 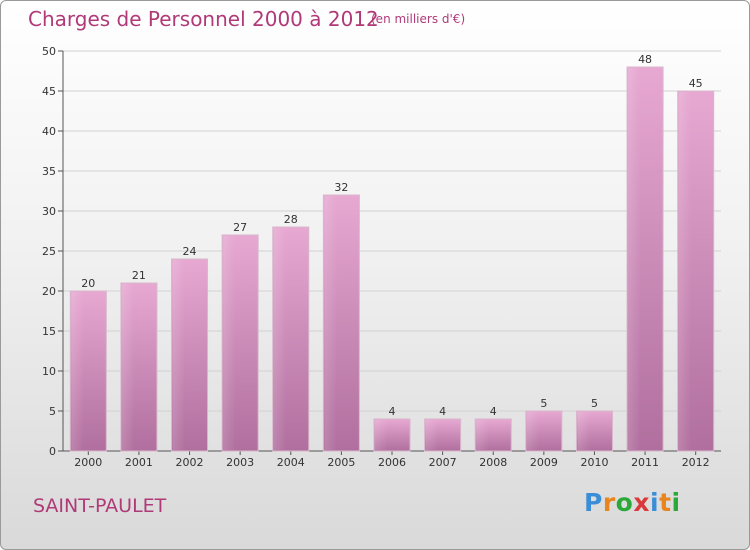 I want to click on y-tick-label: 25, so click(x=49, y=251).